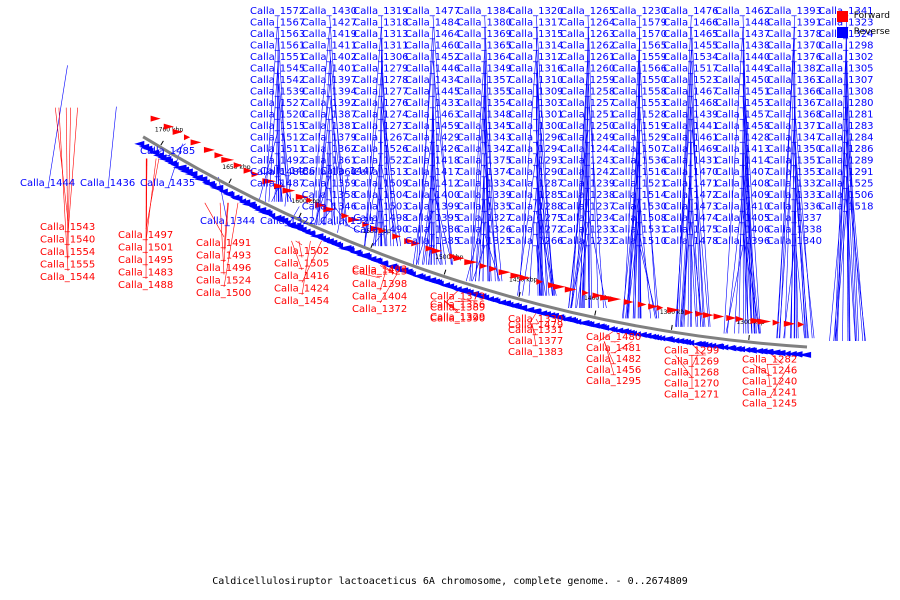 Image resolution: width=900 pixels, height=600 pixels. I want to click on gene-label: Calla_1277, so click(380, 92).